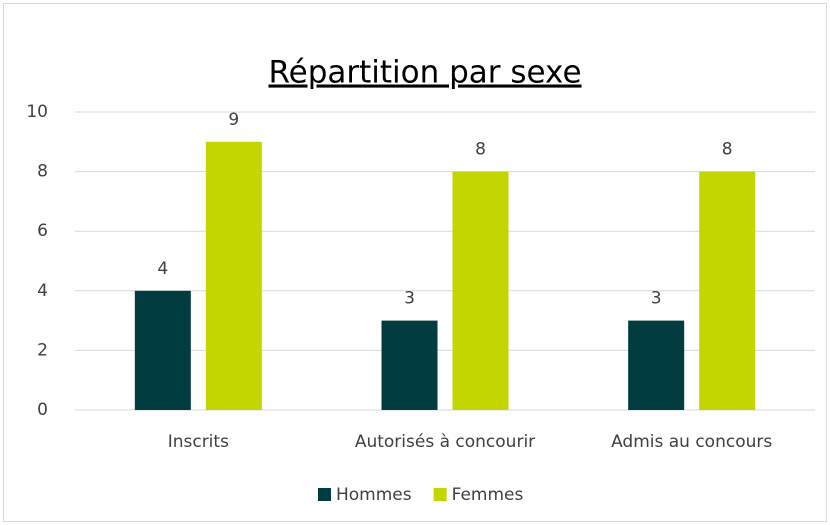  I want to click on x-tick-label: Inscrits, so click(198, 442).